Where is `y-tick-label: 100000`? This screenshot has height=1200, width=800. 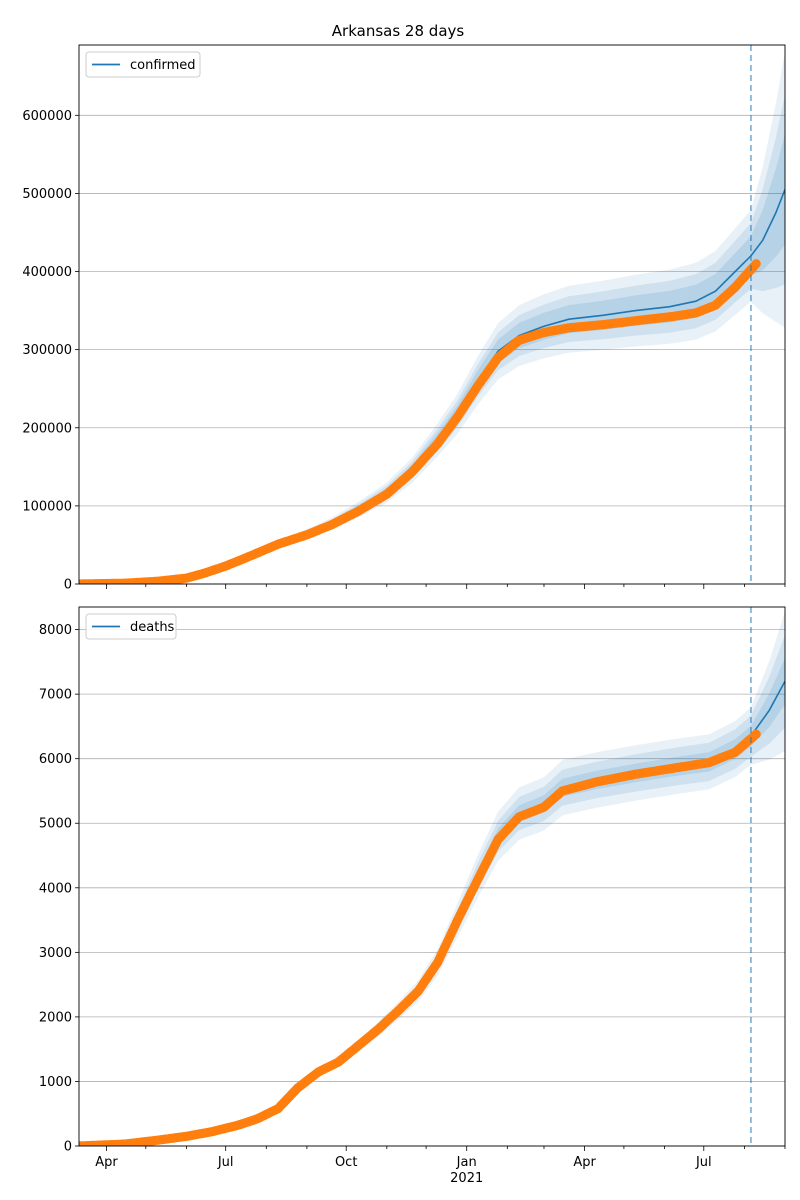
y-tick-label: 100000 is located at coordinates (47, 506).